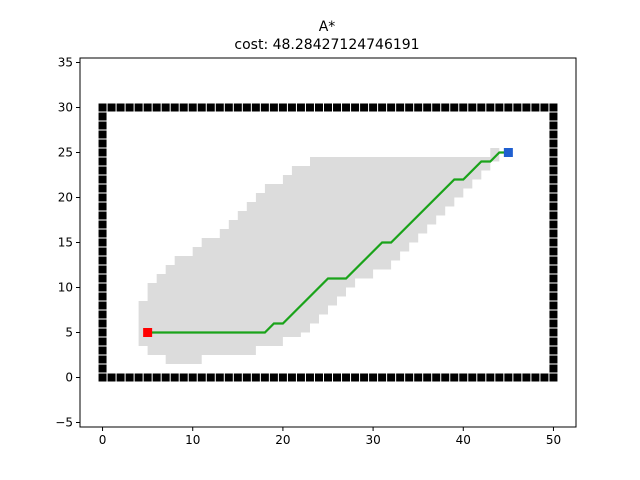 This screenshot has width=640, height=480. I want to click on start-marker, so click(148, 332).